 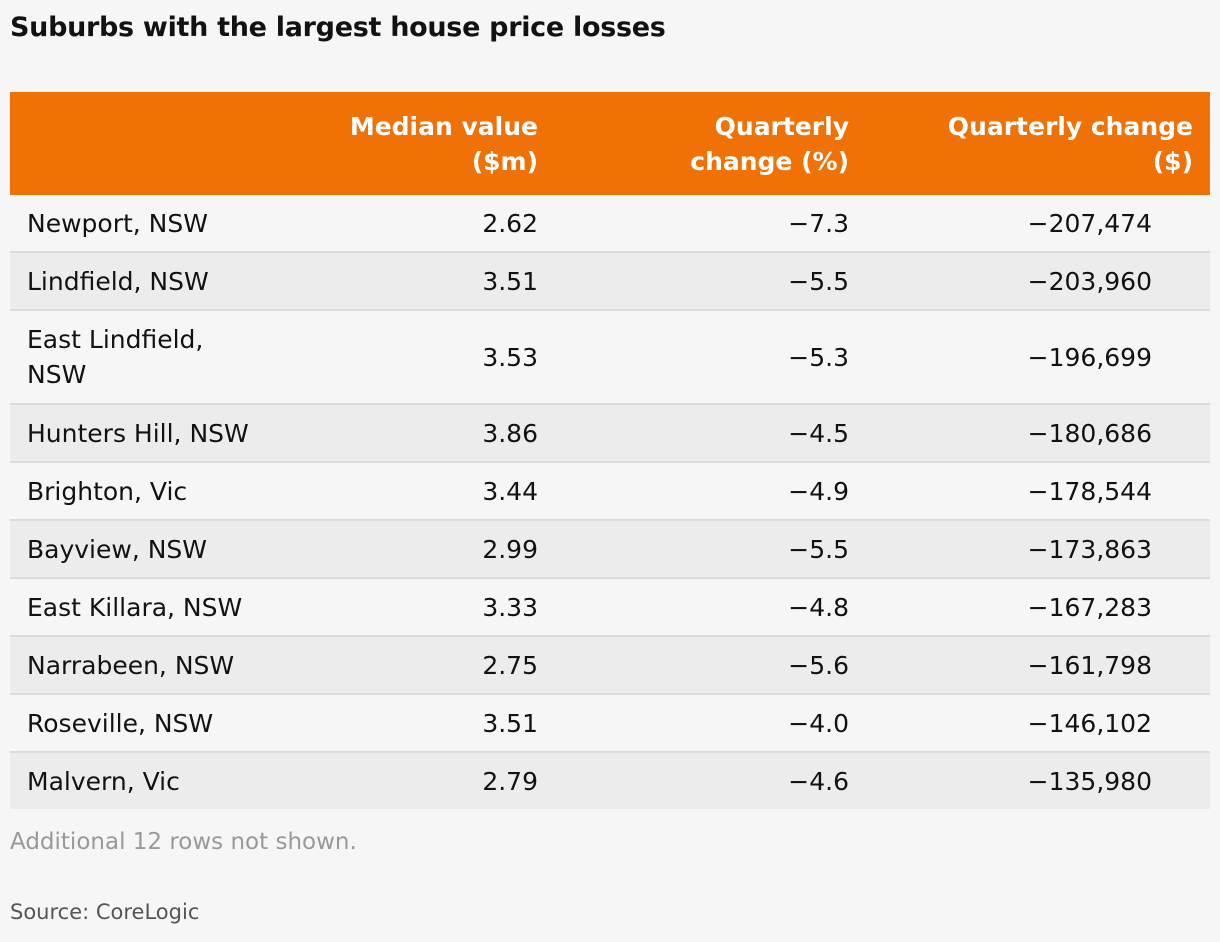 I want to click on quarterly-change-dollars-cell: −135,980, so click(x=1089, y=781).